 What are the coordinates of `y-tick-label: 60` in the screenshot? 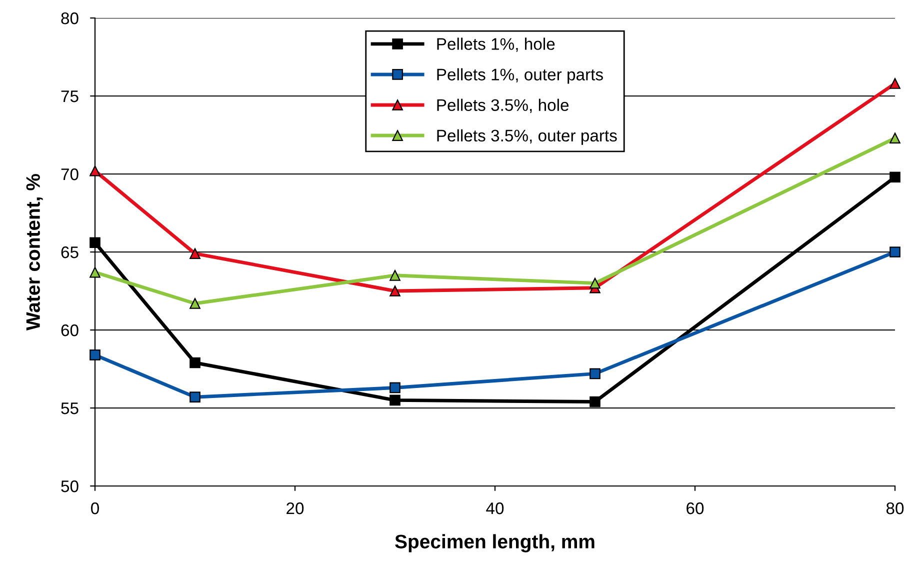 It's located at (69, 330).